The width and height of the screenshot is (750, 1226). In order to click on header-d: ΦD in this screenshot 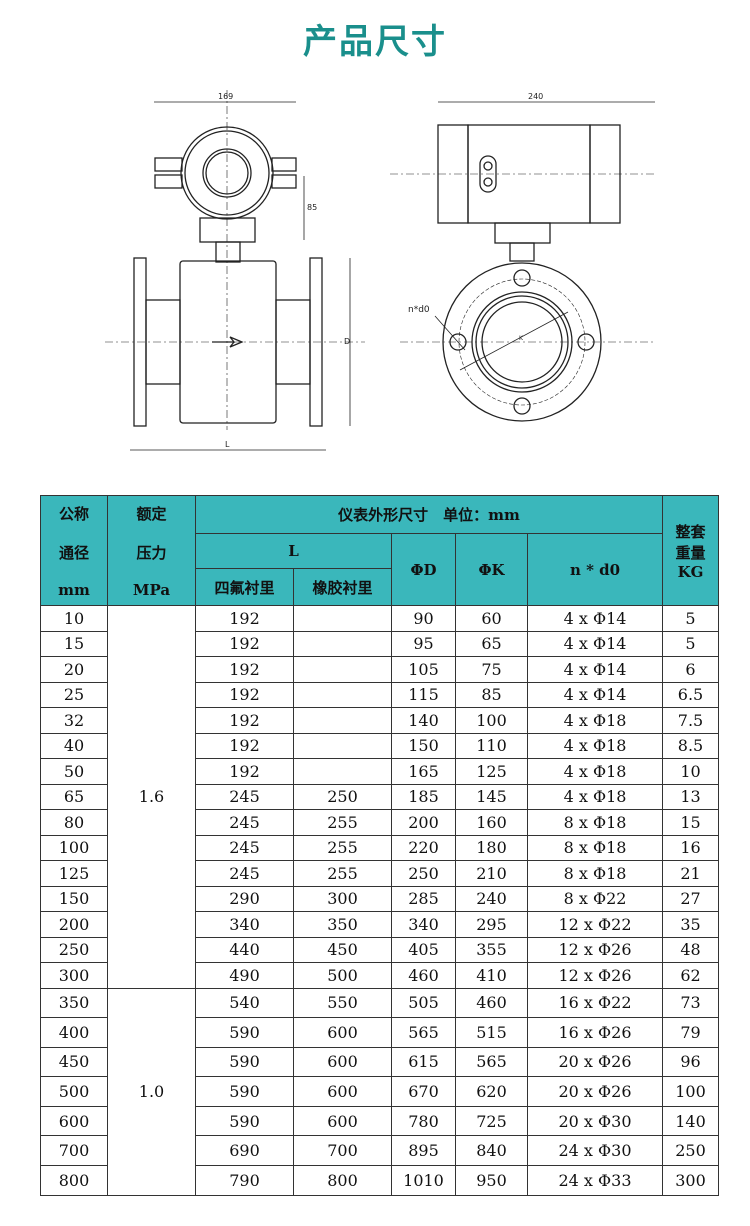, I will do `click(423, 569)`.